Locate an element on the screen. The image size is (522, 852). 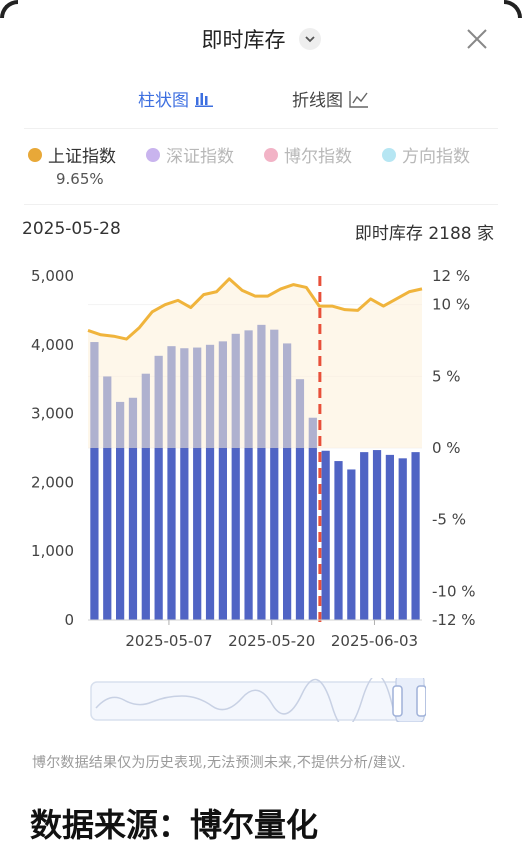
y-axis-left-tick-label: 4,000 is located at coordinates (52, 345).